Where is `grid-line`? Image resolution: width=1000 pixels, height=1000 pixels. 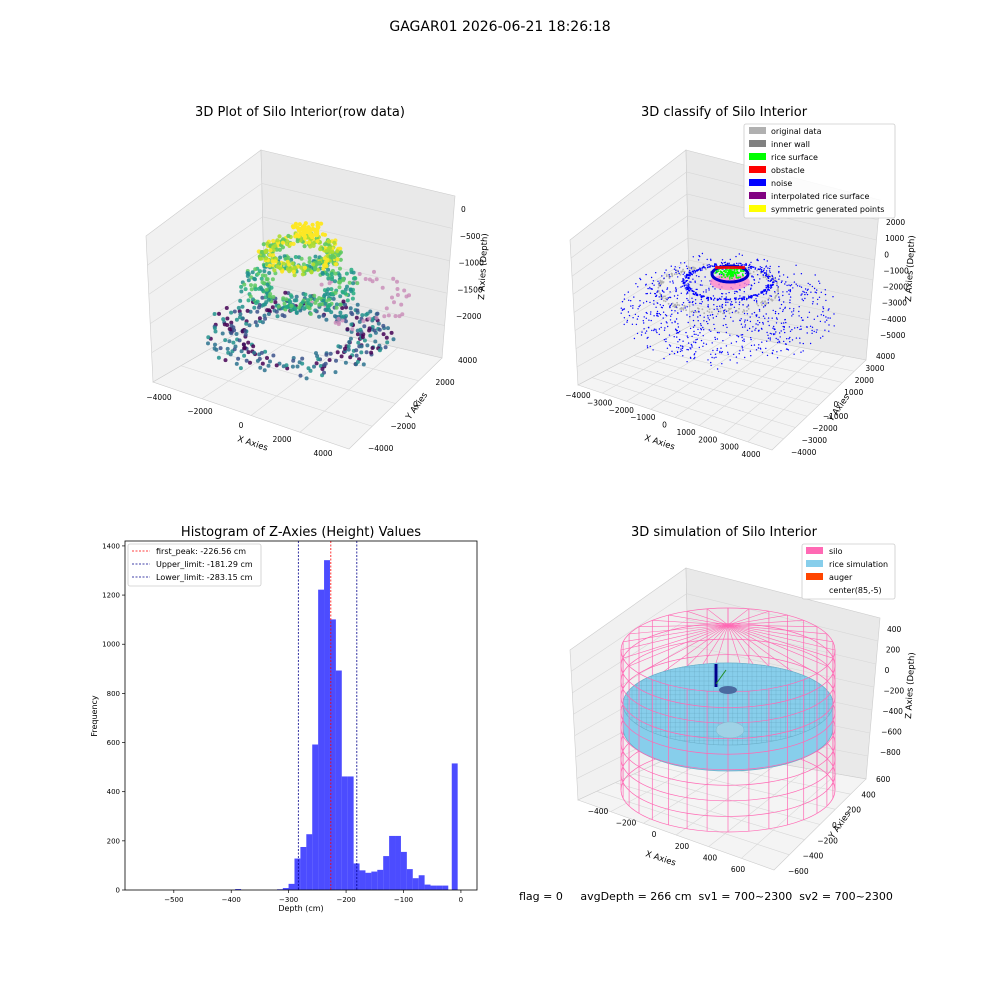
grid-line is located at coordinates (724, 235).